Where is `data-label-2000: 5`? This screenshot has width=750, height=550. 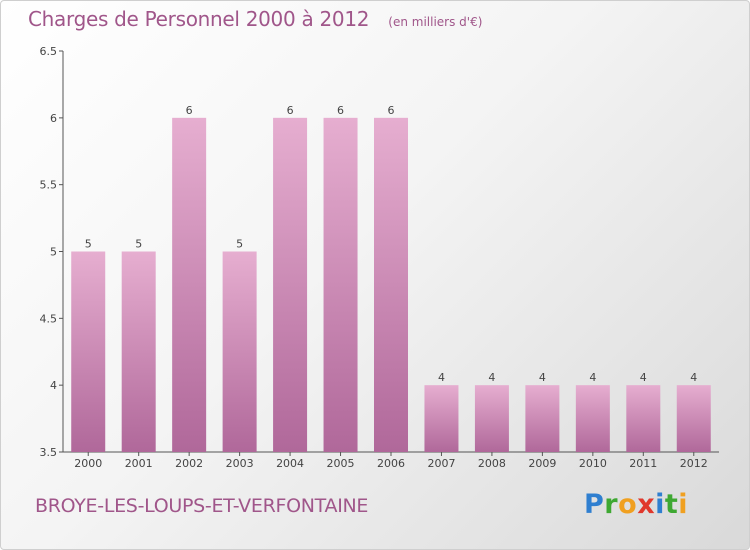 data-label-2000: 5 is located at coordinates (88, 244).